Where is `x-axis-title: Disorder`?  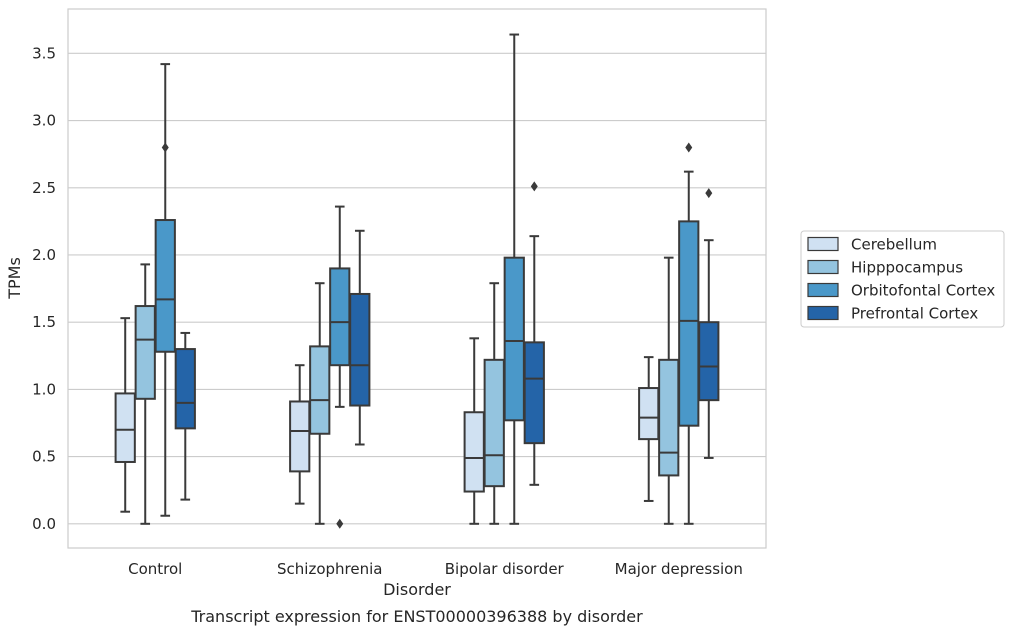 x-axis-title: Disorder is located at coordinates (417, 589).